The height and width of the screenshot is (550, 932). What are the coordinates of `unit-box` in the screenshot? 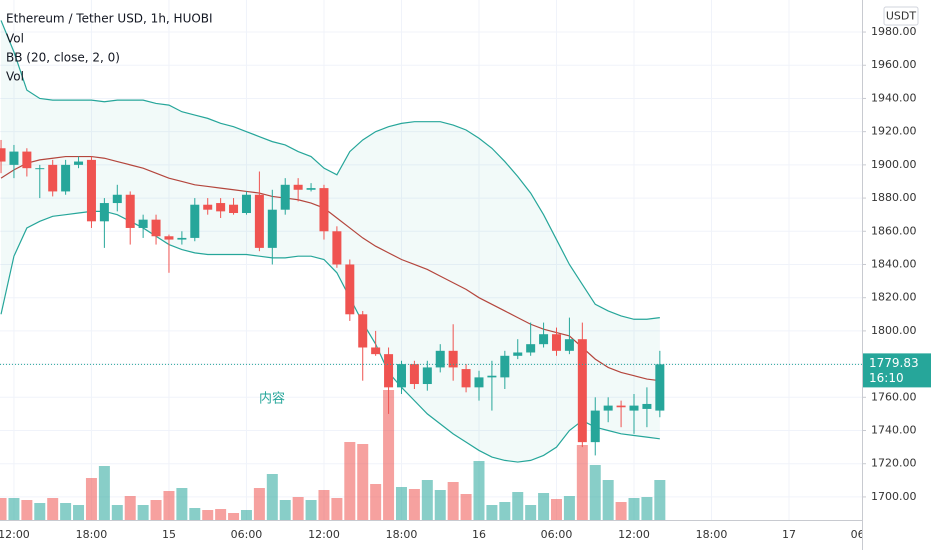 It's located at (901, 16).